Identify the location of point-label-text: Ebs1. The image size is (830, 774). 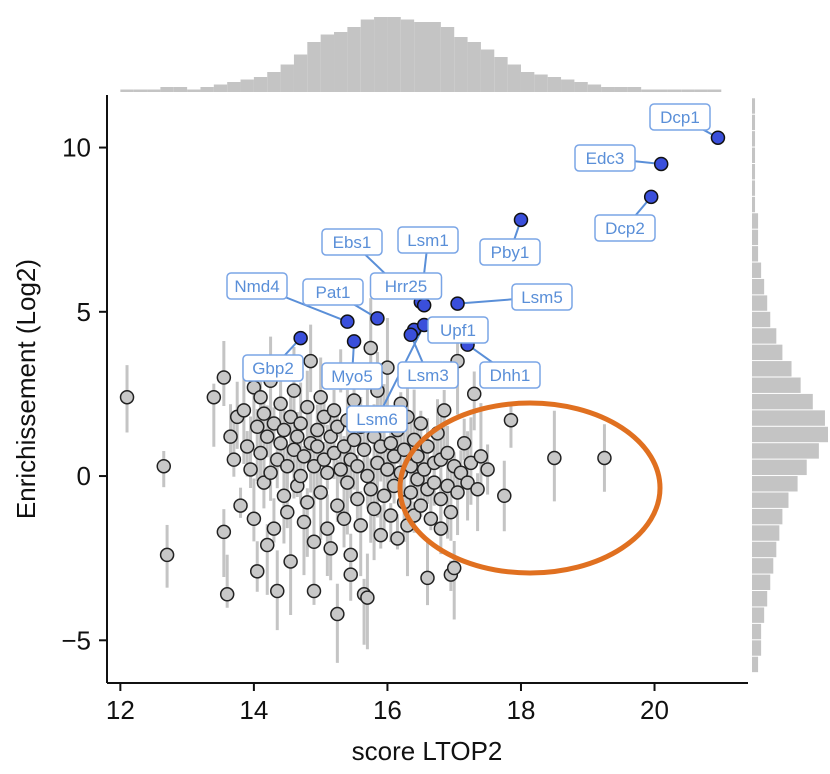
(352, 242).